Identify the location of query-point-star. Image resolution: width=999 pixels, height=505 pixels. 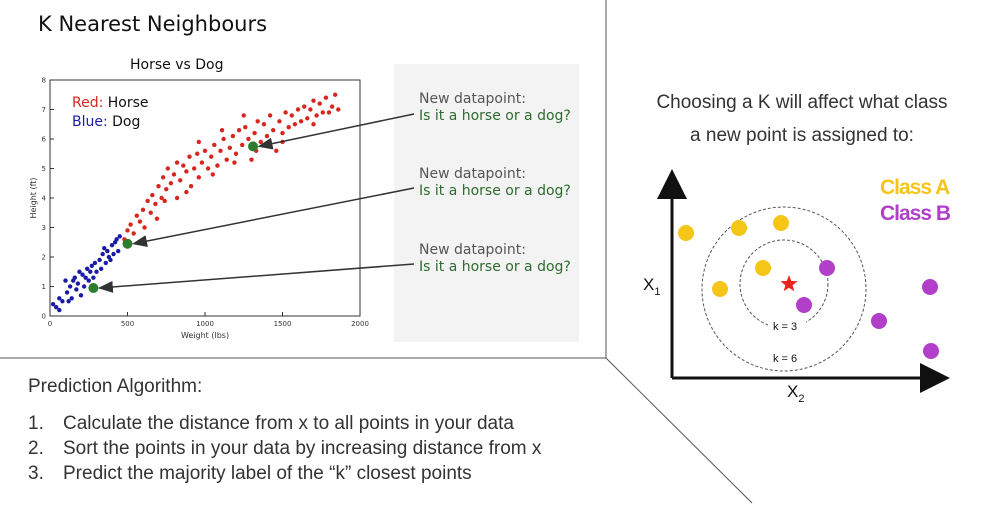
(788, 283).